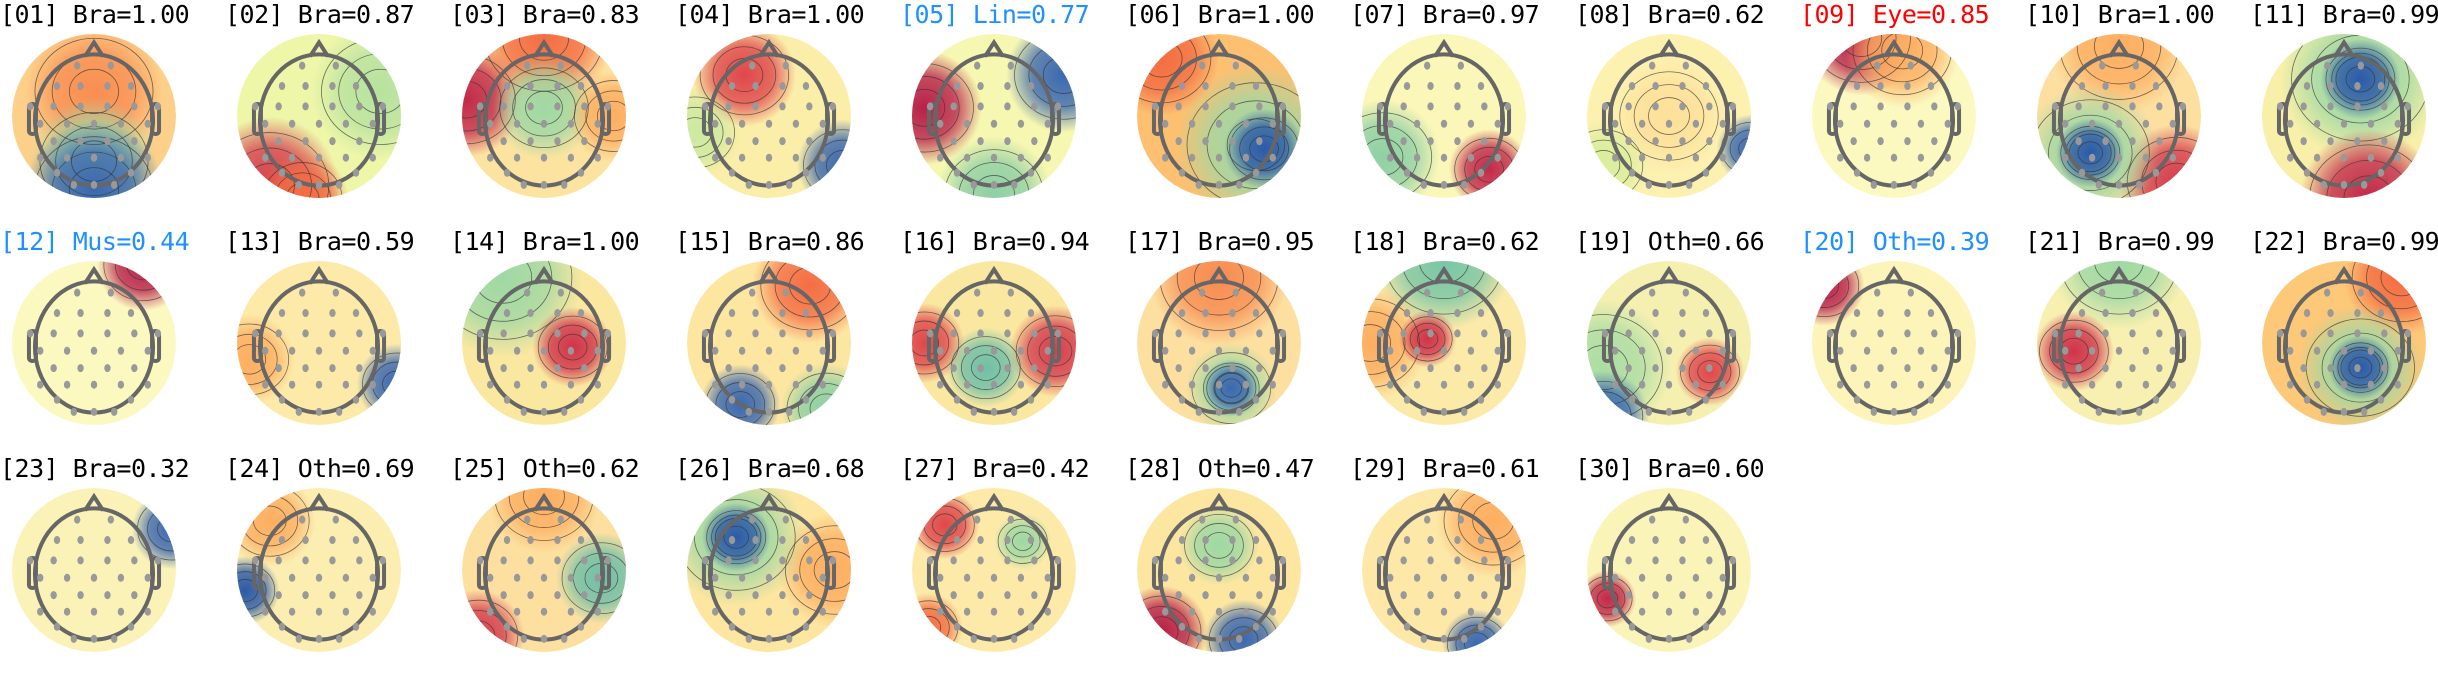 The height and width of the screenshot is (681, 2438). I want to click on component-26: [26] Bra=0.68, so click(787, 567).